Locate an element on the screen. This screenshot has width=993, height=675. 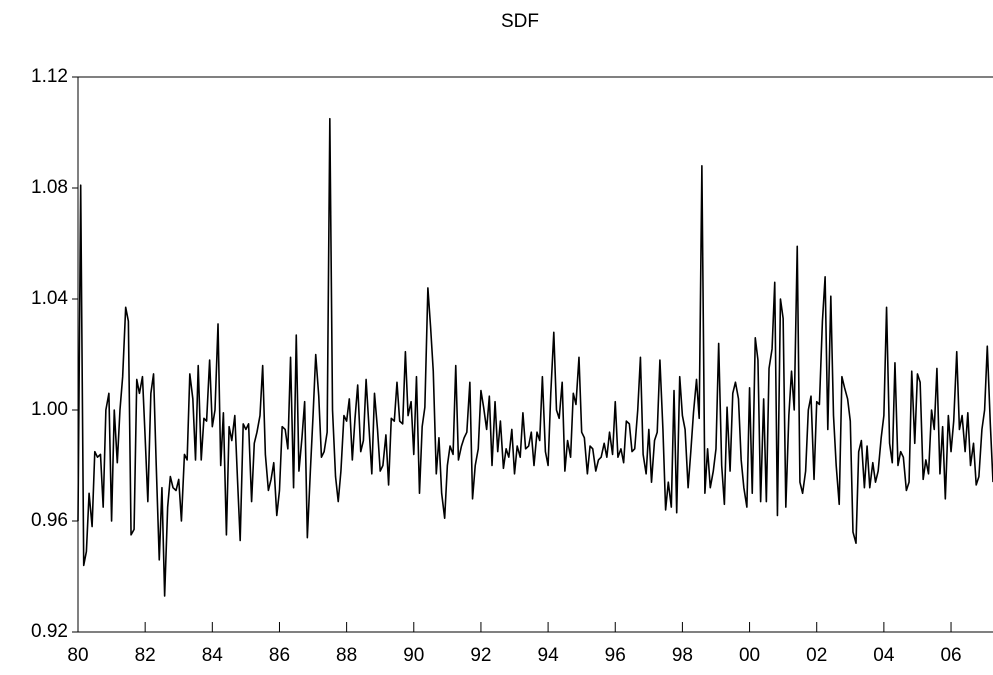
y-tick-label: 0.96 is located at coordinates (49, 520).